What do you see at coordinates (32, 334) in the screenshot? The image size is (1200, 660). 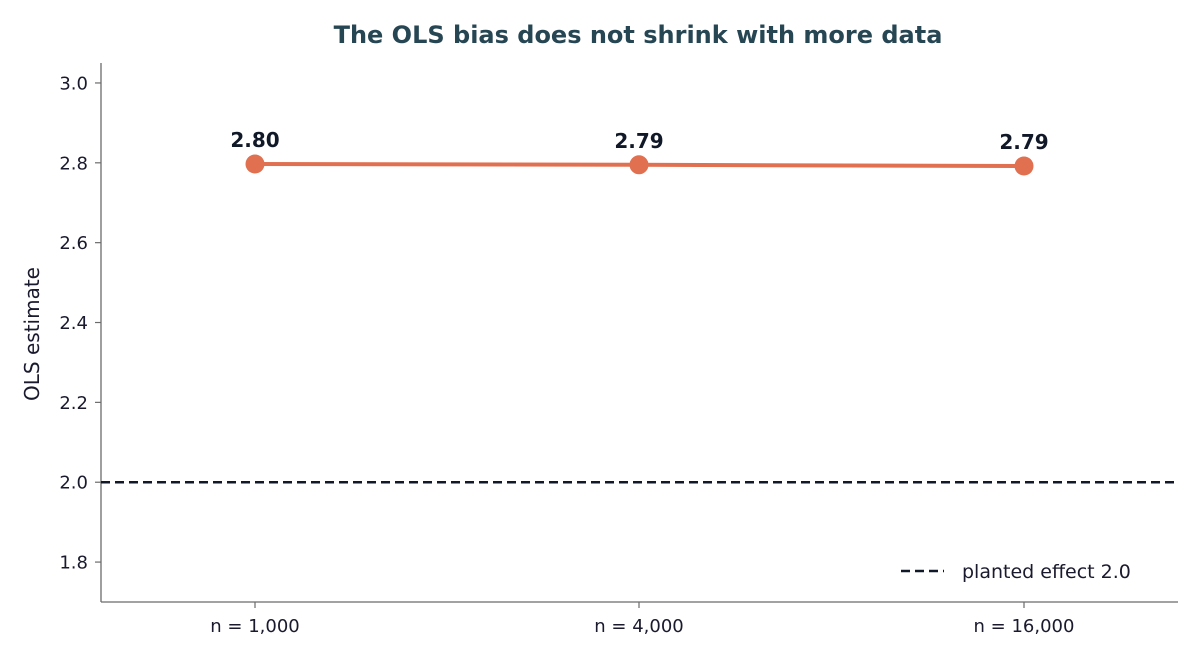 I see `y-axis-label: OLS estimate` at bounding box center [32, 334].